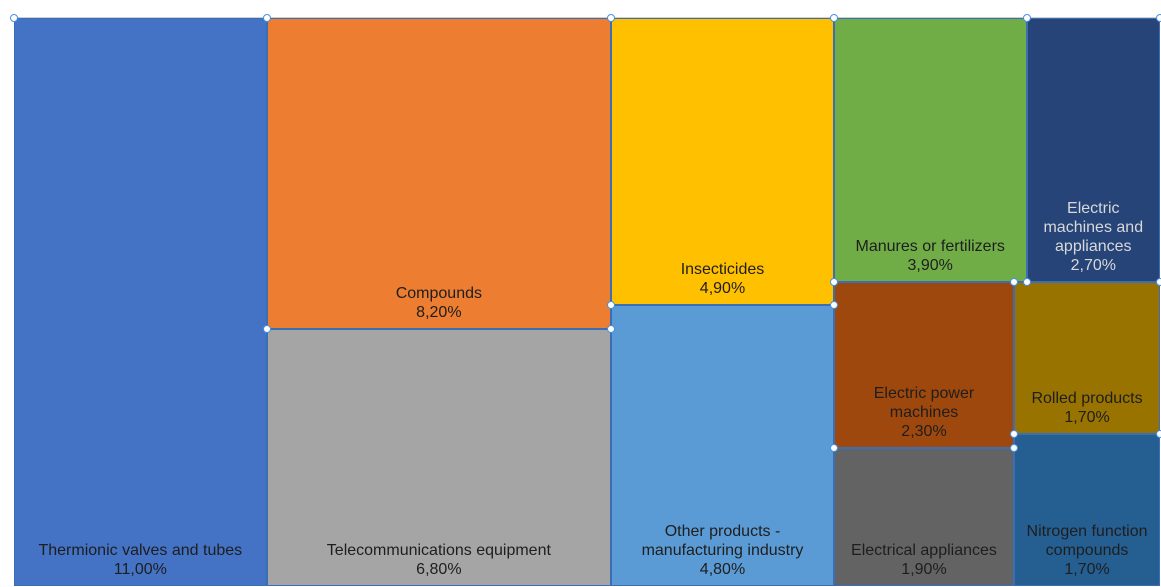 The height and width of the screenshot is (587, 1161). What do you see at coordinates (930, 246) in the screenshot?
I see `cell-label: Manures or fertilizers` at bounding box center [930, 246].